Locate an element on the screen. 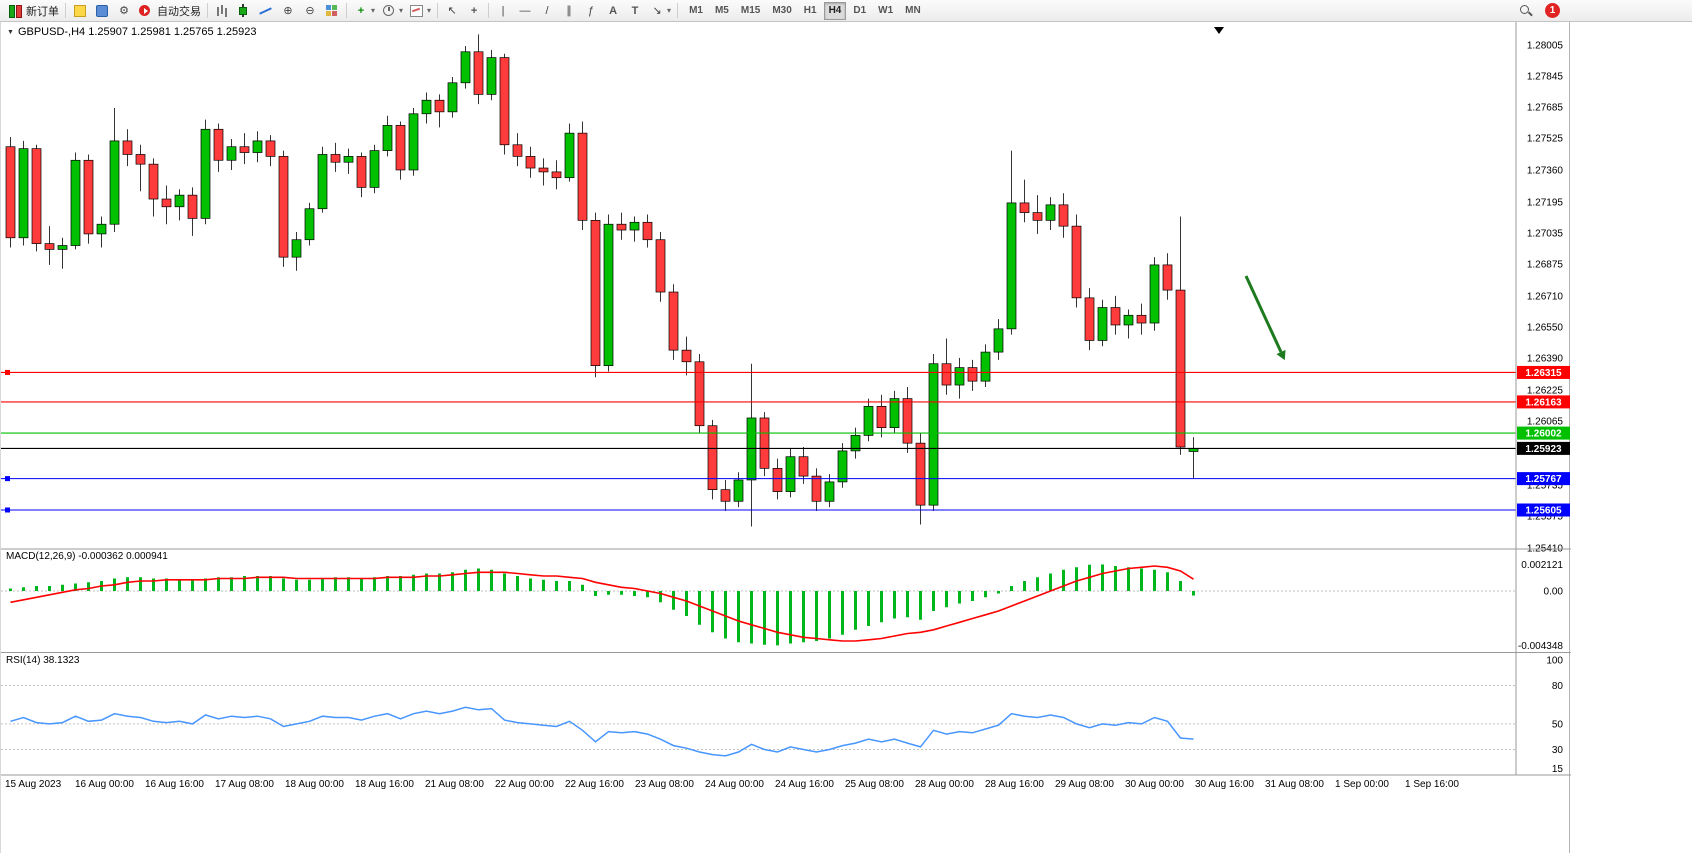 This screenshot has height=853, width=1692. text-tool-button: A is located at coordinates (613, 11).